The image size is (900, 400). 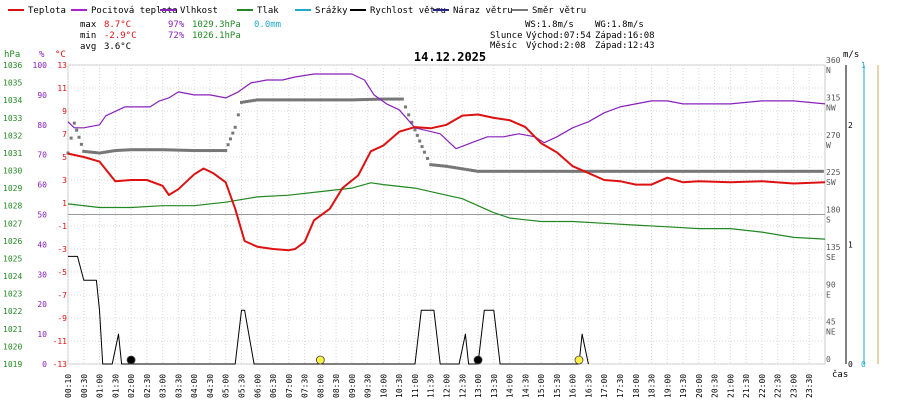 I want to click on temp-tick-label: -9, so click(x=62, y=318).